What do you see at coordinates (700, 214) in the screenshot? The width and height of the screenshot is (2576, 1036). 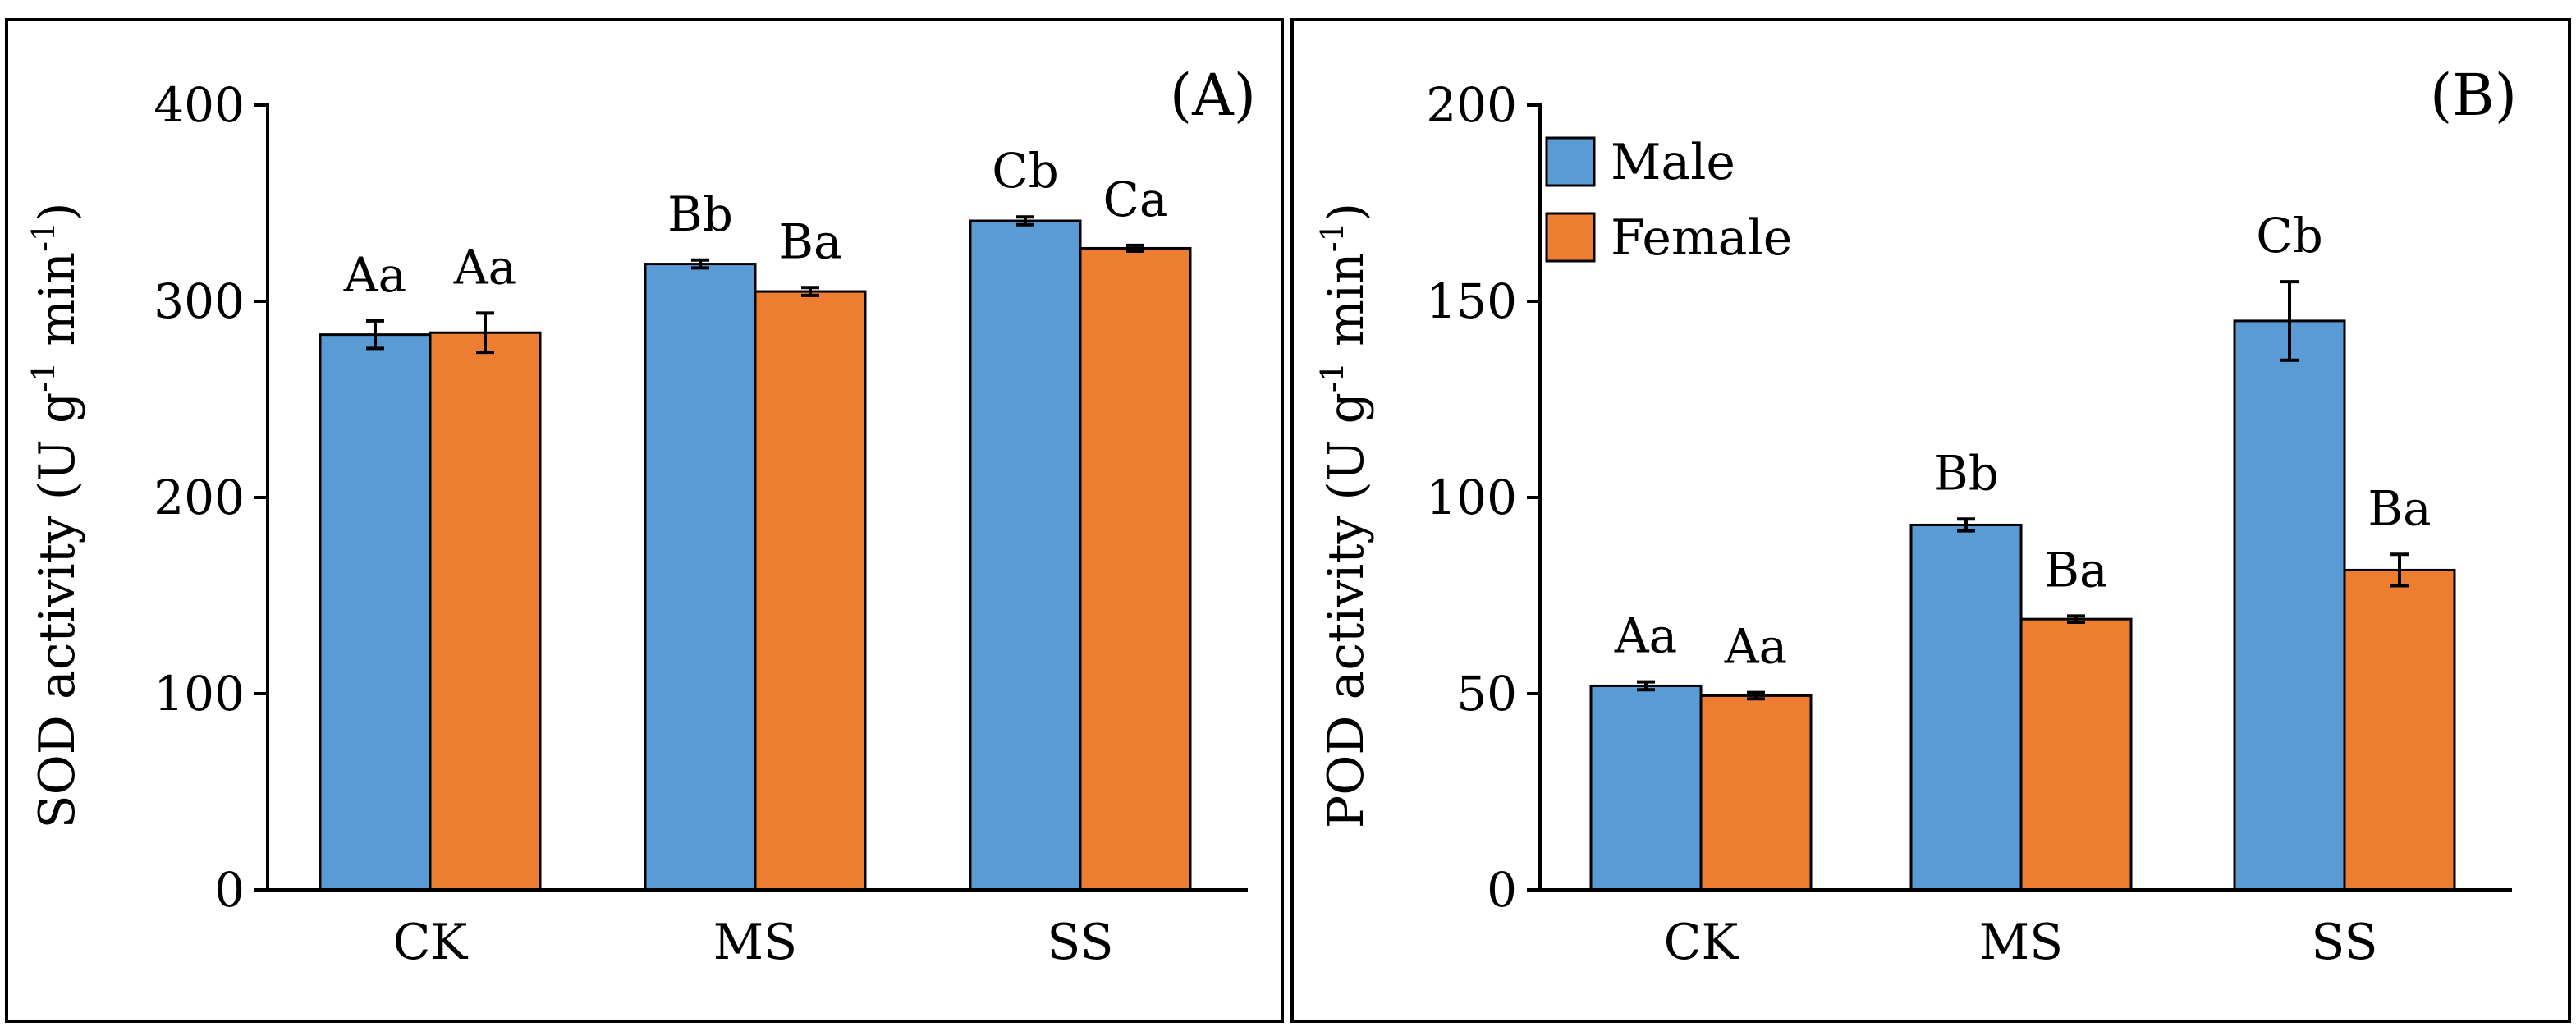 I see `panel-a-significance-label: Bb` at bounding box center [700, 214].